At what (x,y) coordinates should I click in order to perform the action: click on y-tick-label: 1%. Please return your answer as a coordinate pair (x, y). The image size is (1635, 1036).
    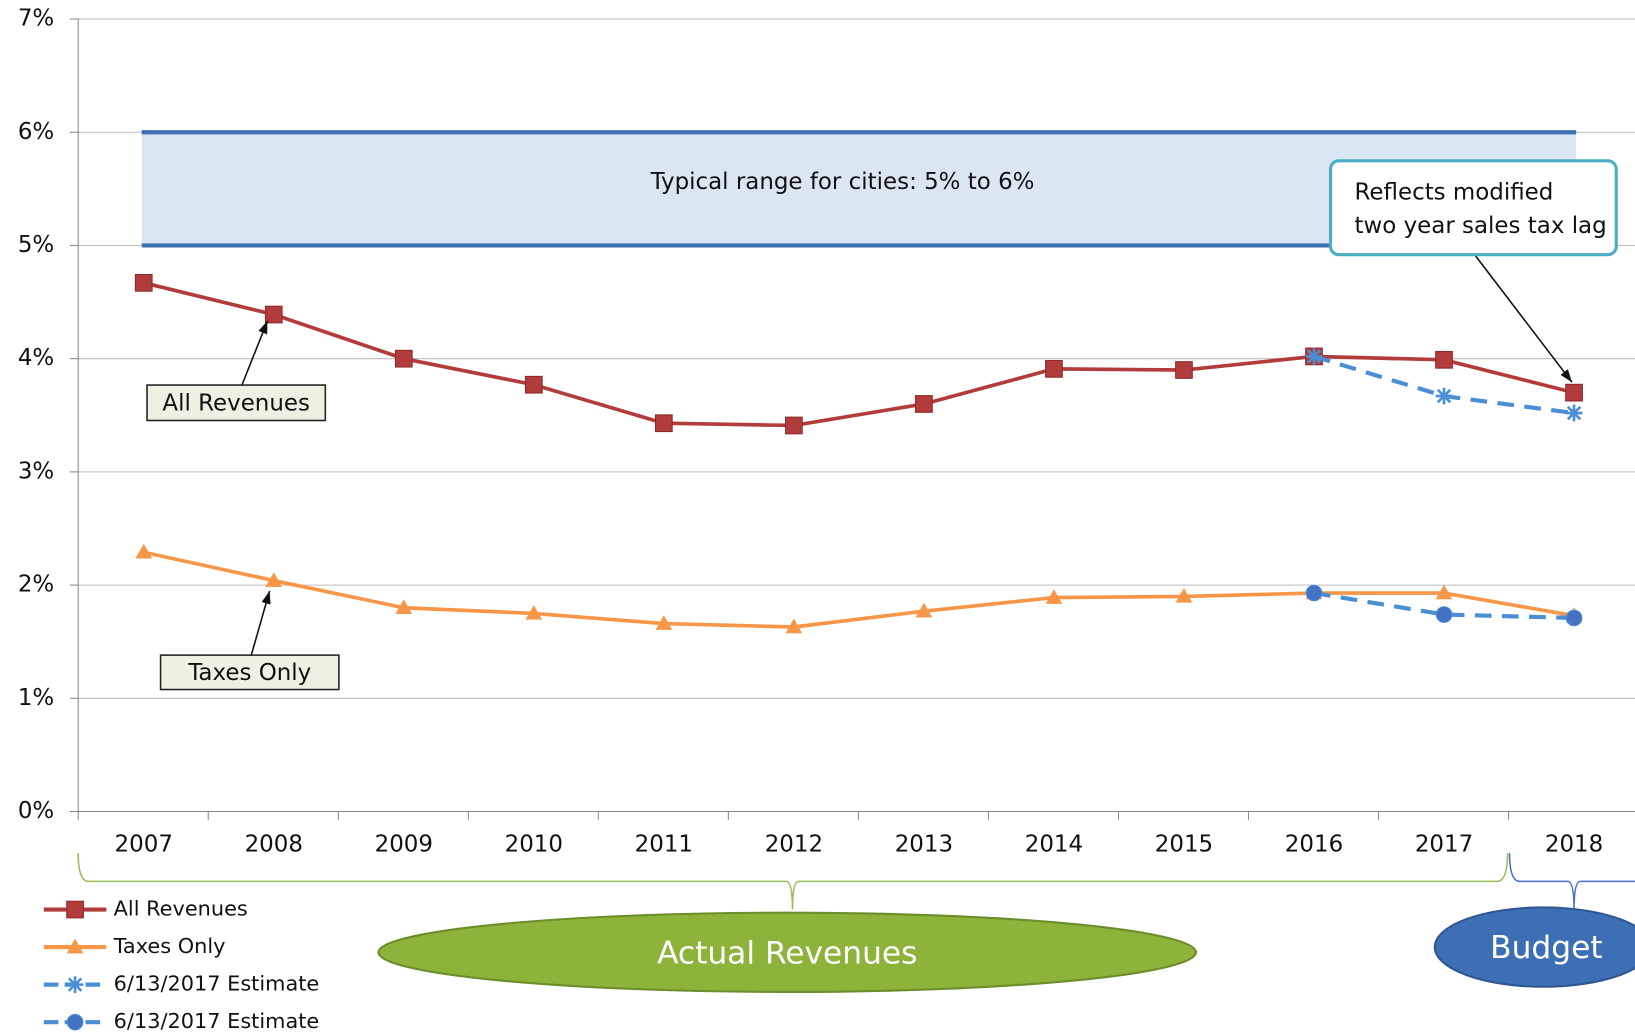
    Looking at the image, I should click on (36, 698).